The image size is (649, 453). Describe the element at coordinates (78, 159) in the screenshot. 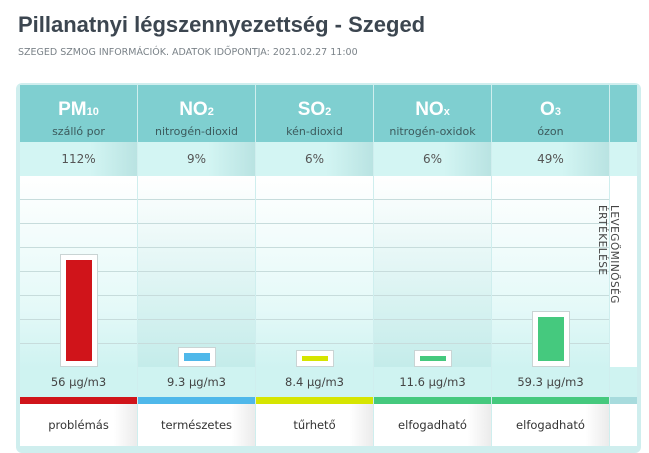

I see `pollutant-percent: 112%` at that location.